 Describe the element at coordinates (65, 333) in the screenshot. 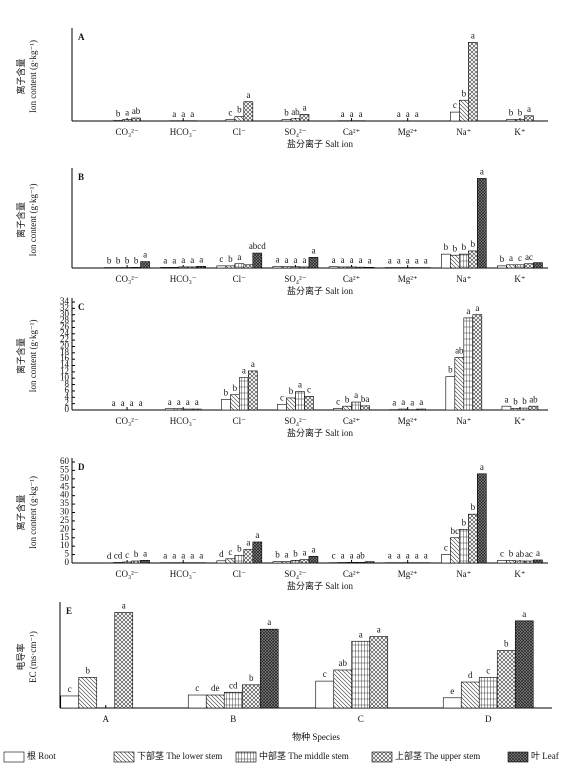

I see `y-tick-label: 24` at that location.